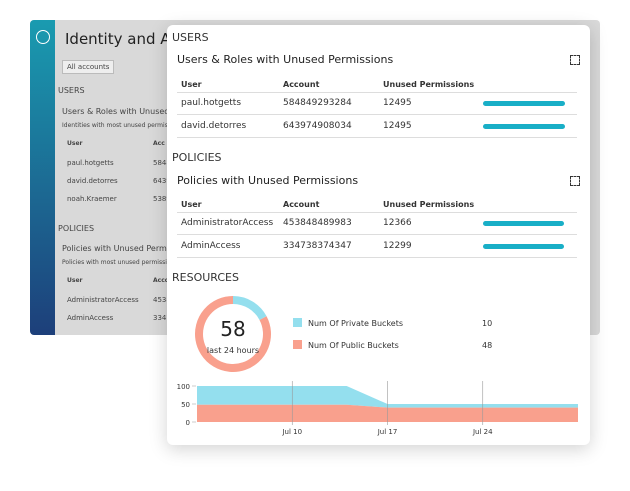 The width and height of the screenshot is (630, 491). I want to click on y-tick-label: 0, so click(188, 423).